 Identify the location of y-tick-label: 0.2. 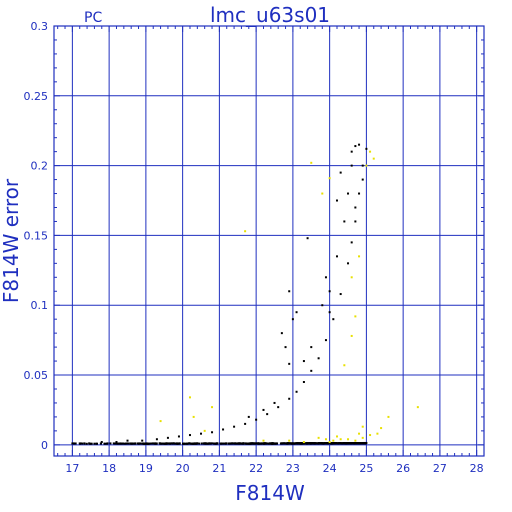
(40, 166).